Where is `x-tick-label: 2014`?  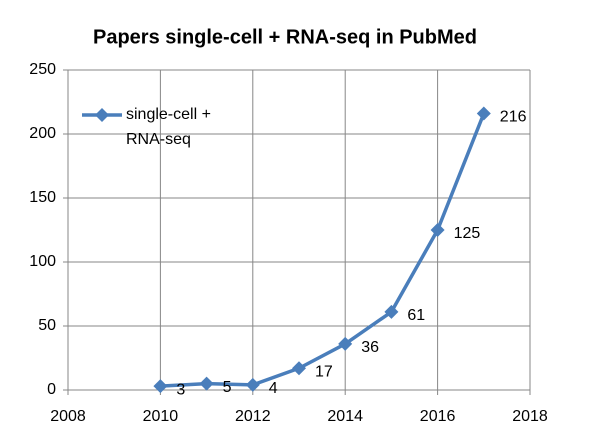
x-tick-label: 2014 is located at coordinates (345, 416).